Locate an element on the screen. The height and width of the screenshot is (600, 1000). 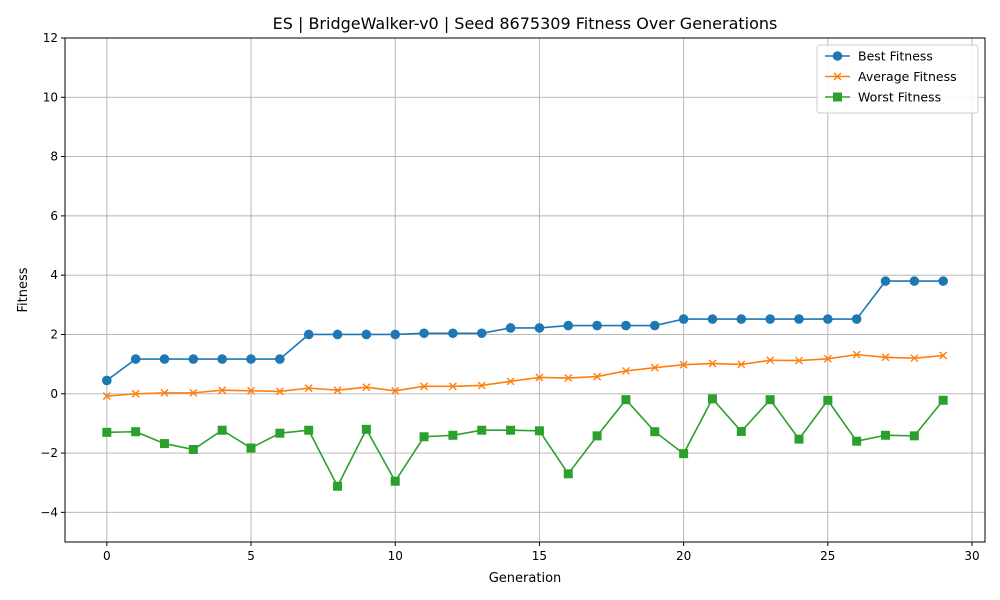
best-fitness-line is located at coordinates (525, 331).